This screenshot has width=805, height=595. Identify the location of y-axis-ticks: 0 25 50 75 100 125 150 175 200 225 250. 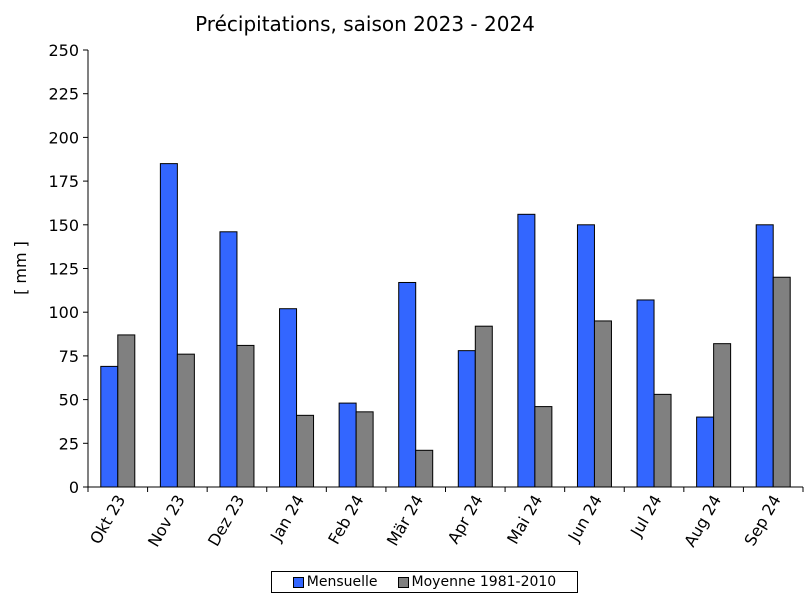
(68, 269).